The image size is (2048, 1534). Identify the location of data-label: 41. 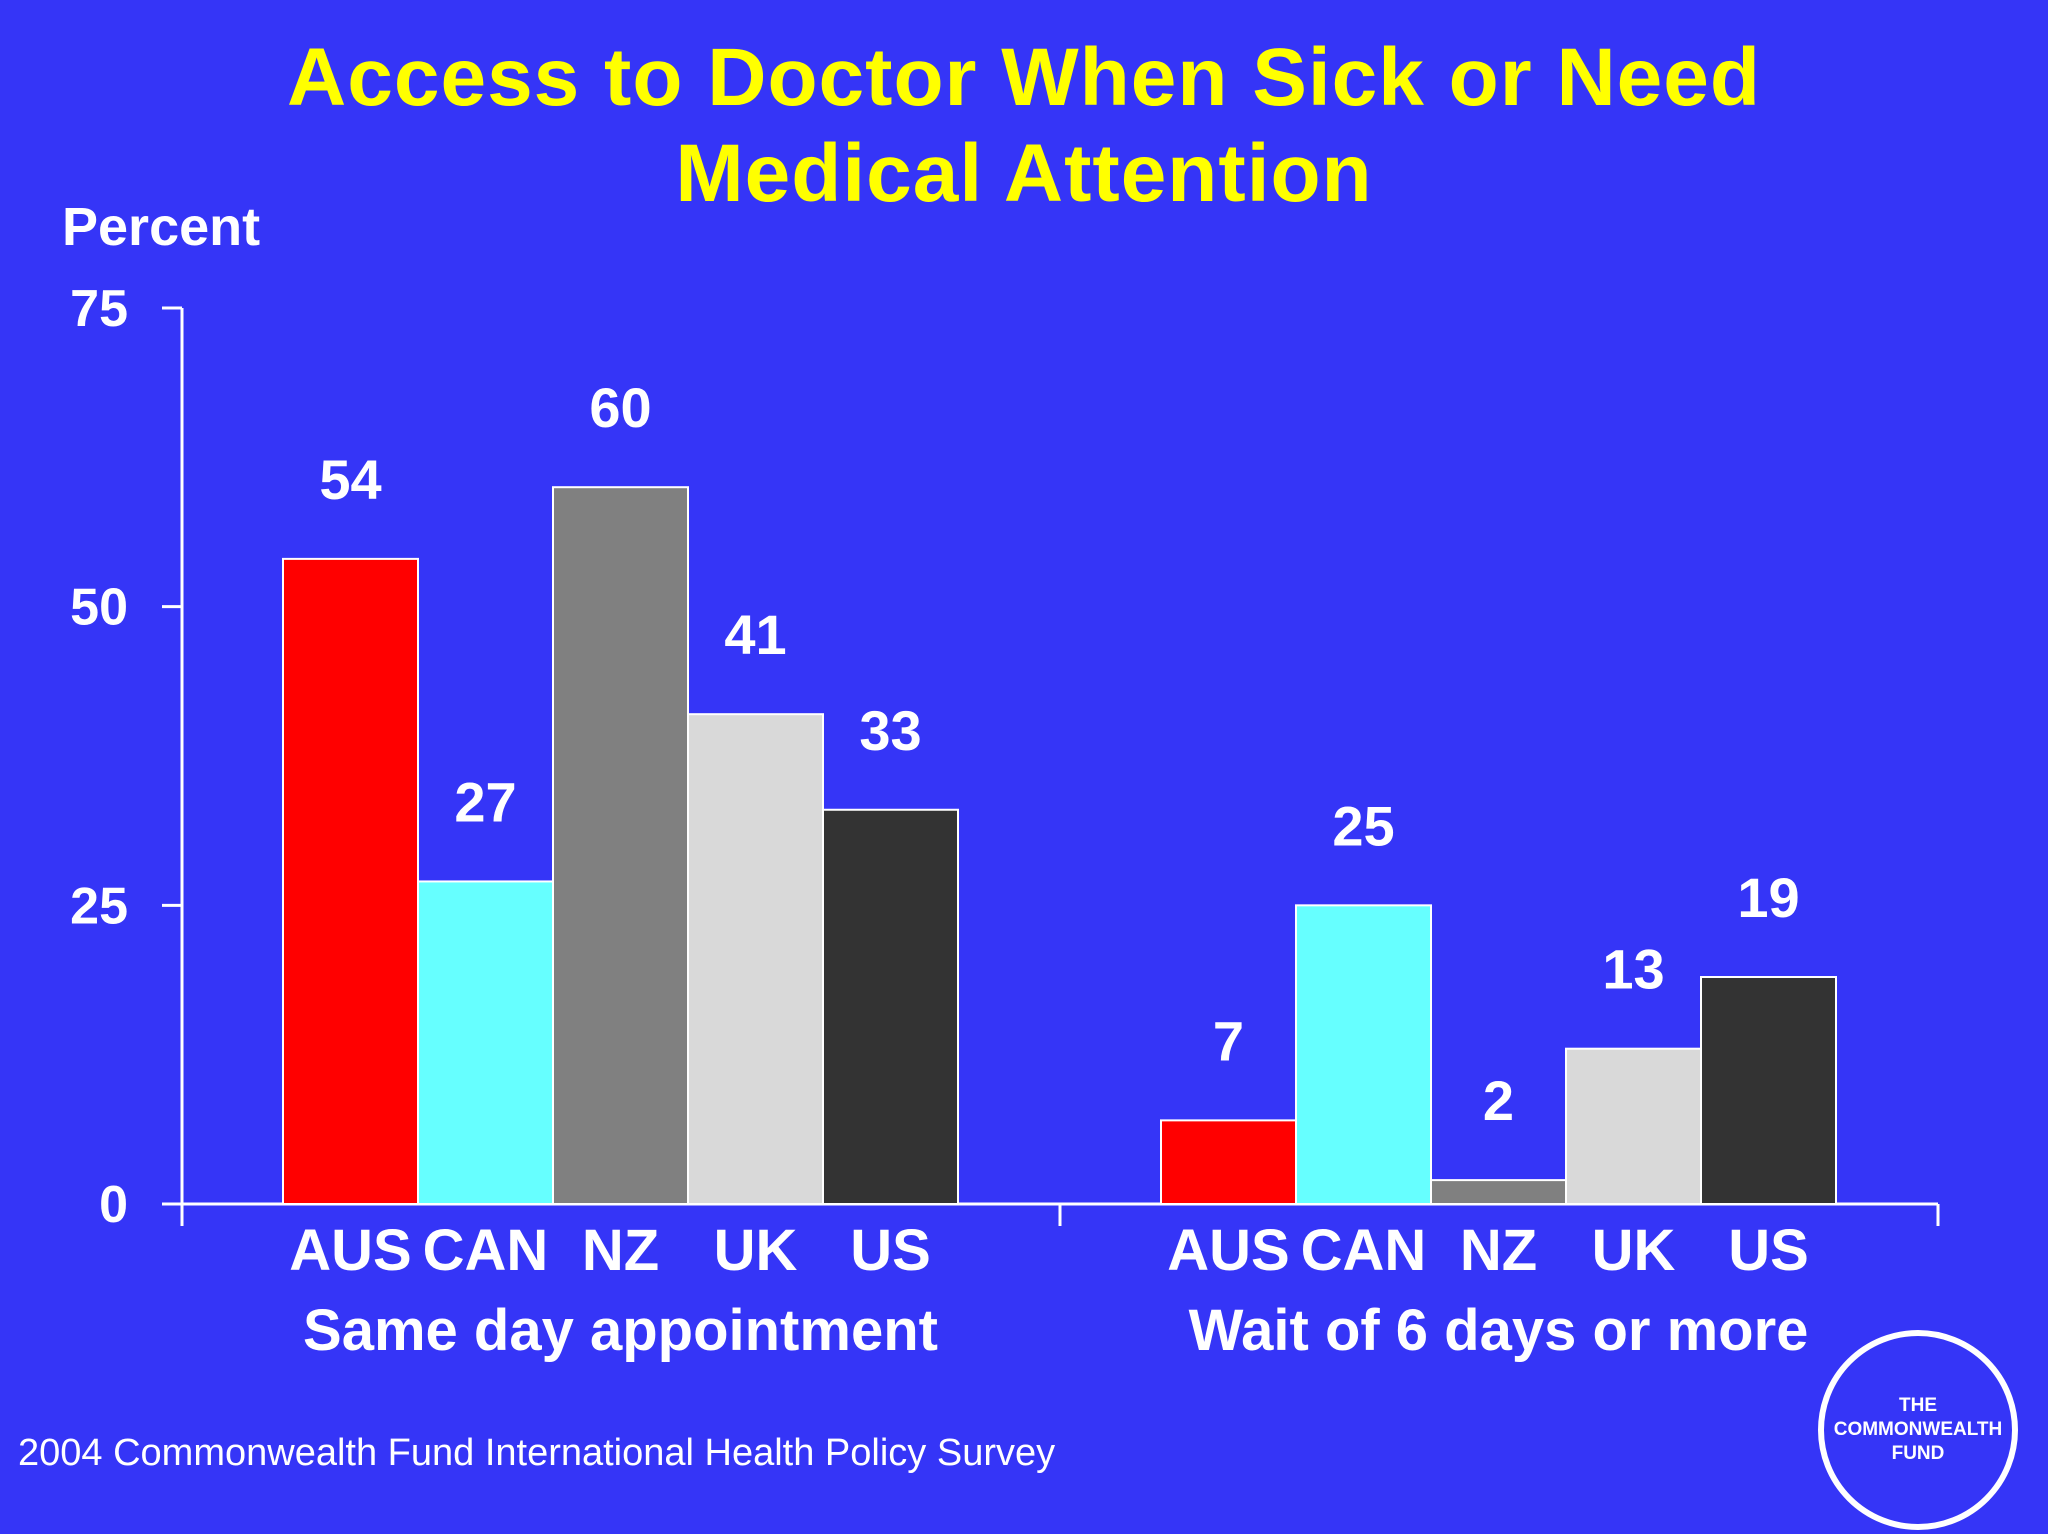
(755, 634).